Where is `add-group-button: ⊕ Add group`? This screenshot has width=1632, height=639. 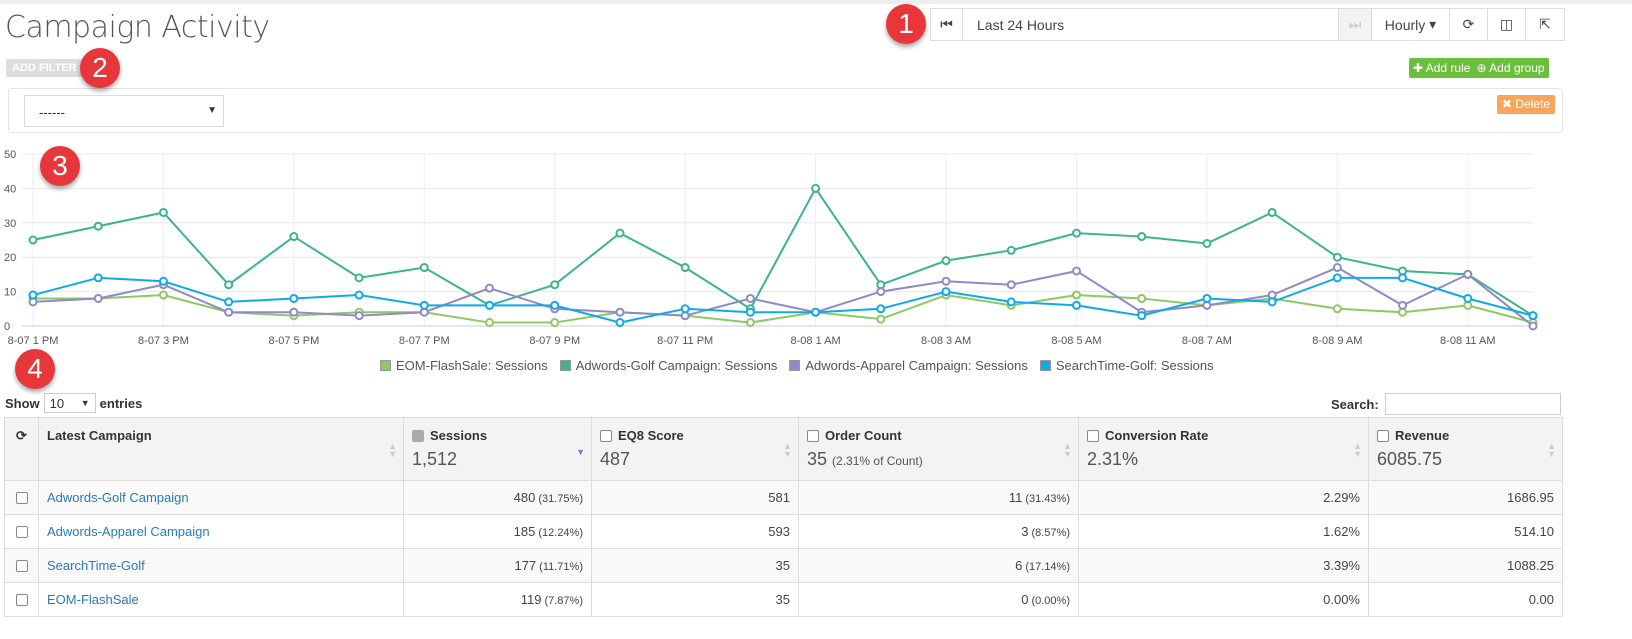 add-group-button: ⊕ Add group is located at coordinates (1510, 68).